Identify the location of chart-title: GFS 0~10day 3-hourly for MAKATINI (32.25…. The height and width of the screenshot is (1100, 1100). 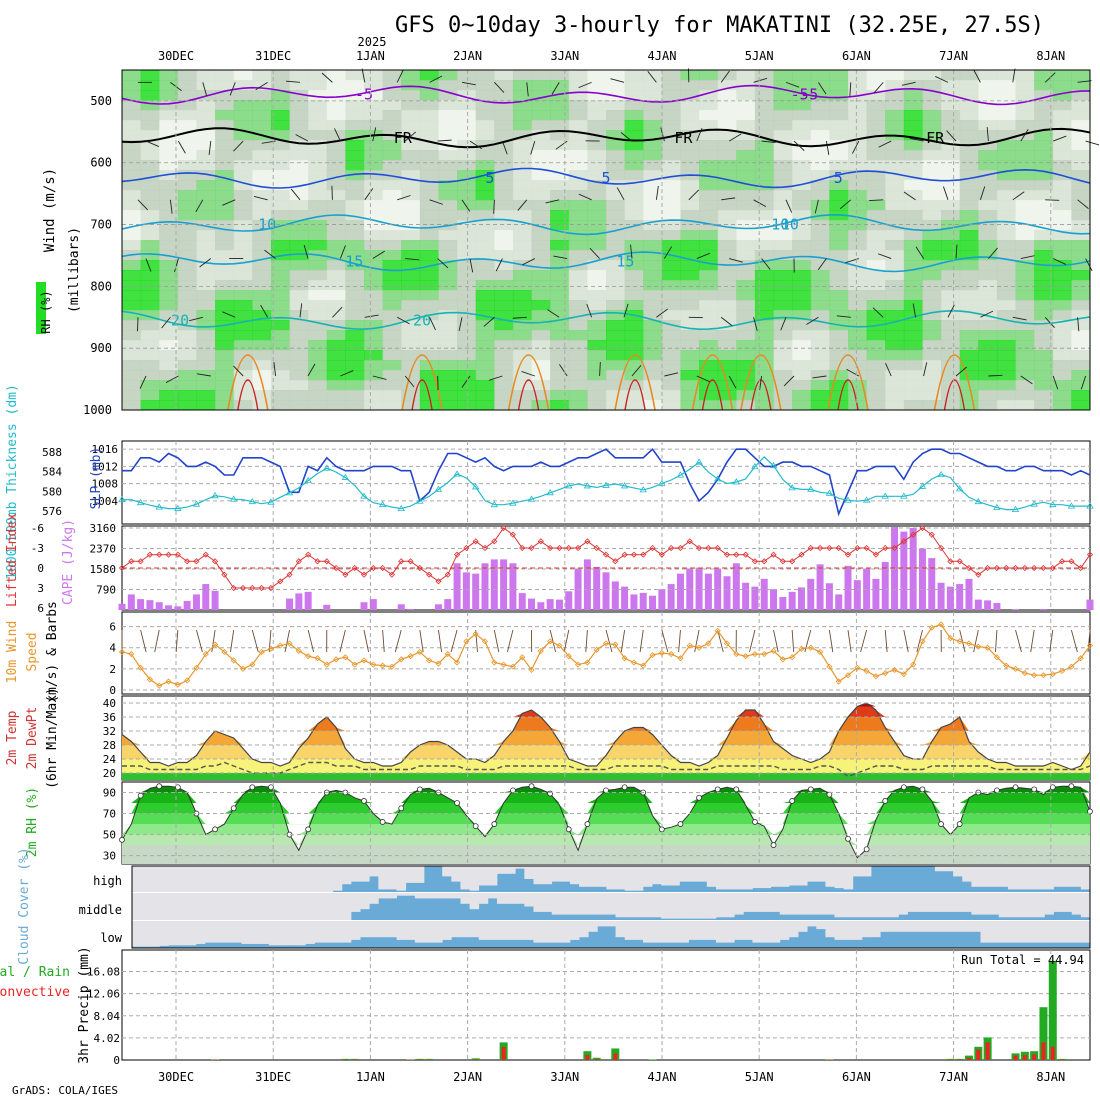
(719, 25).